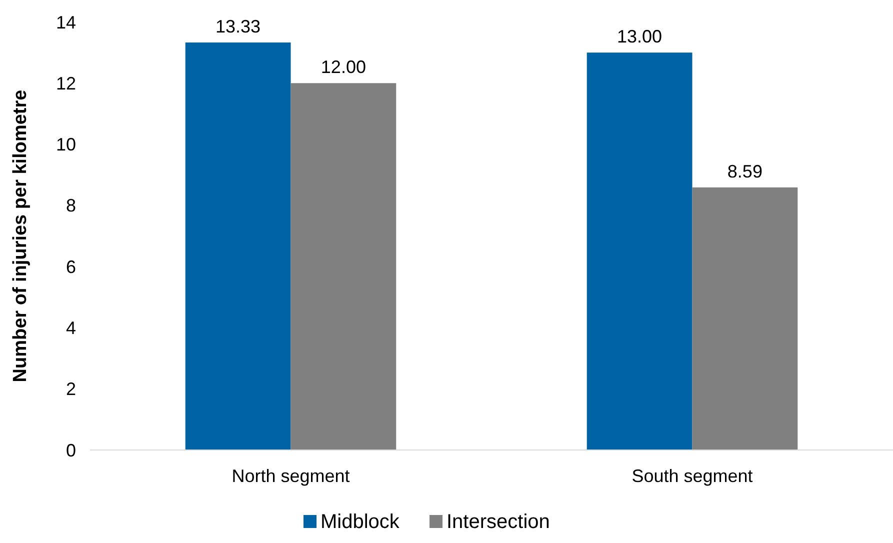  What do you see at coordinates (498, 522) in the screenshot?
I see `legend-label: Intersection` at bounding box center [498, 522].